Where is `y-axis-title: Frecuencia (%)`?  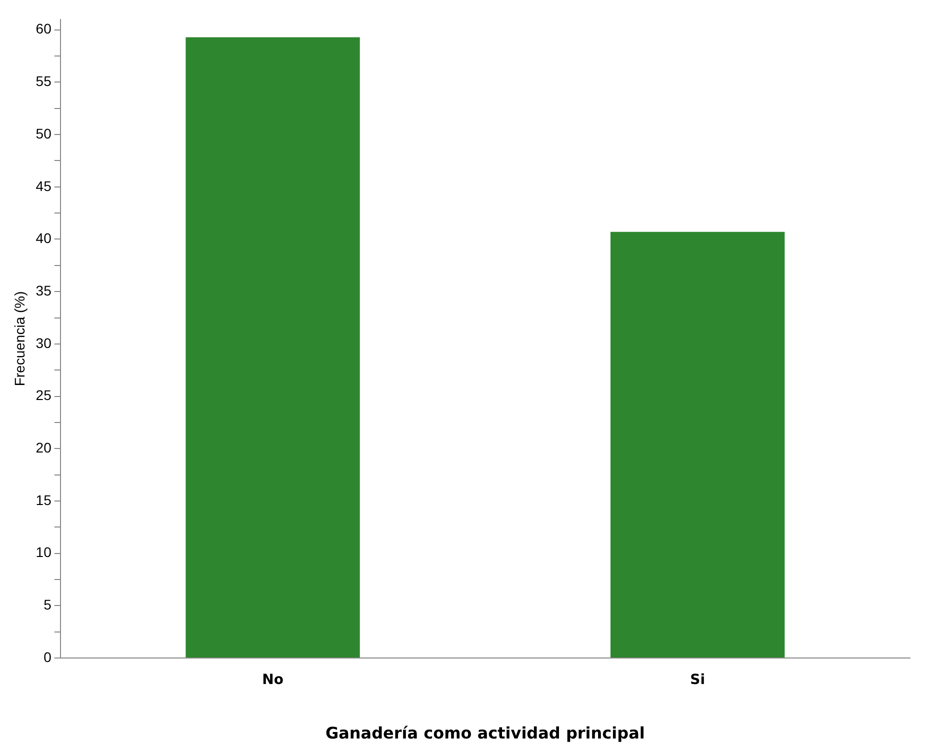
y-axis-title: Frecuencia (%) is located at coordinates (19, 338).